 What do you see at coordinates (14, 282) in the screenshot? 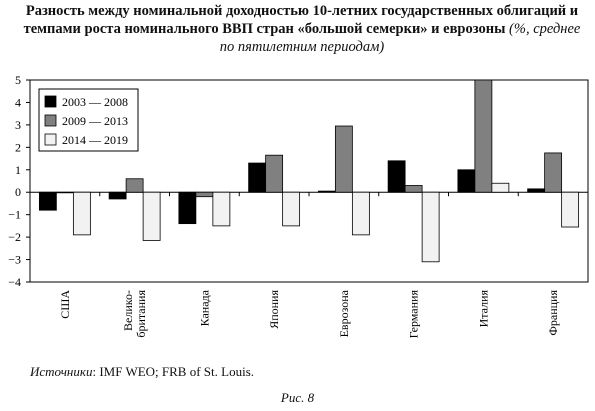
I see `y-tick-label: −4` at bounding box center [14, 282].